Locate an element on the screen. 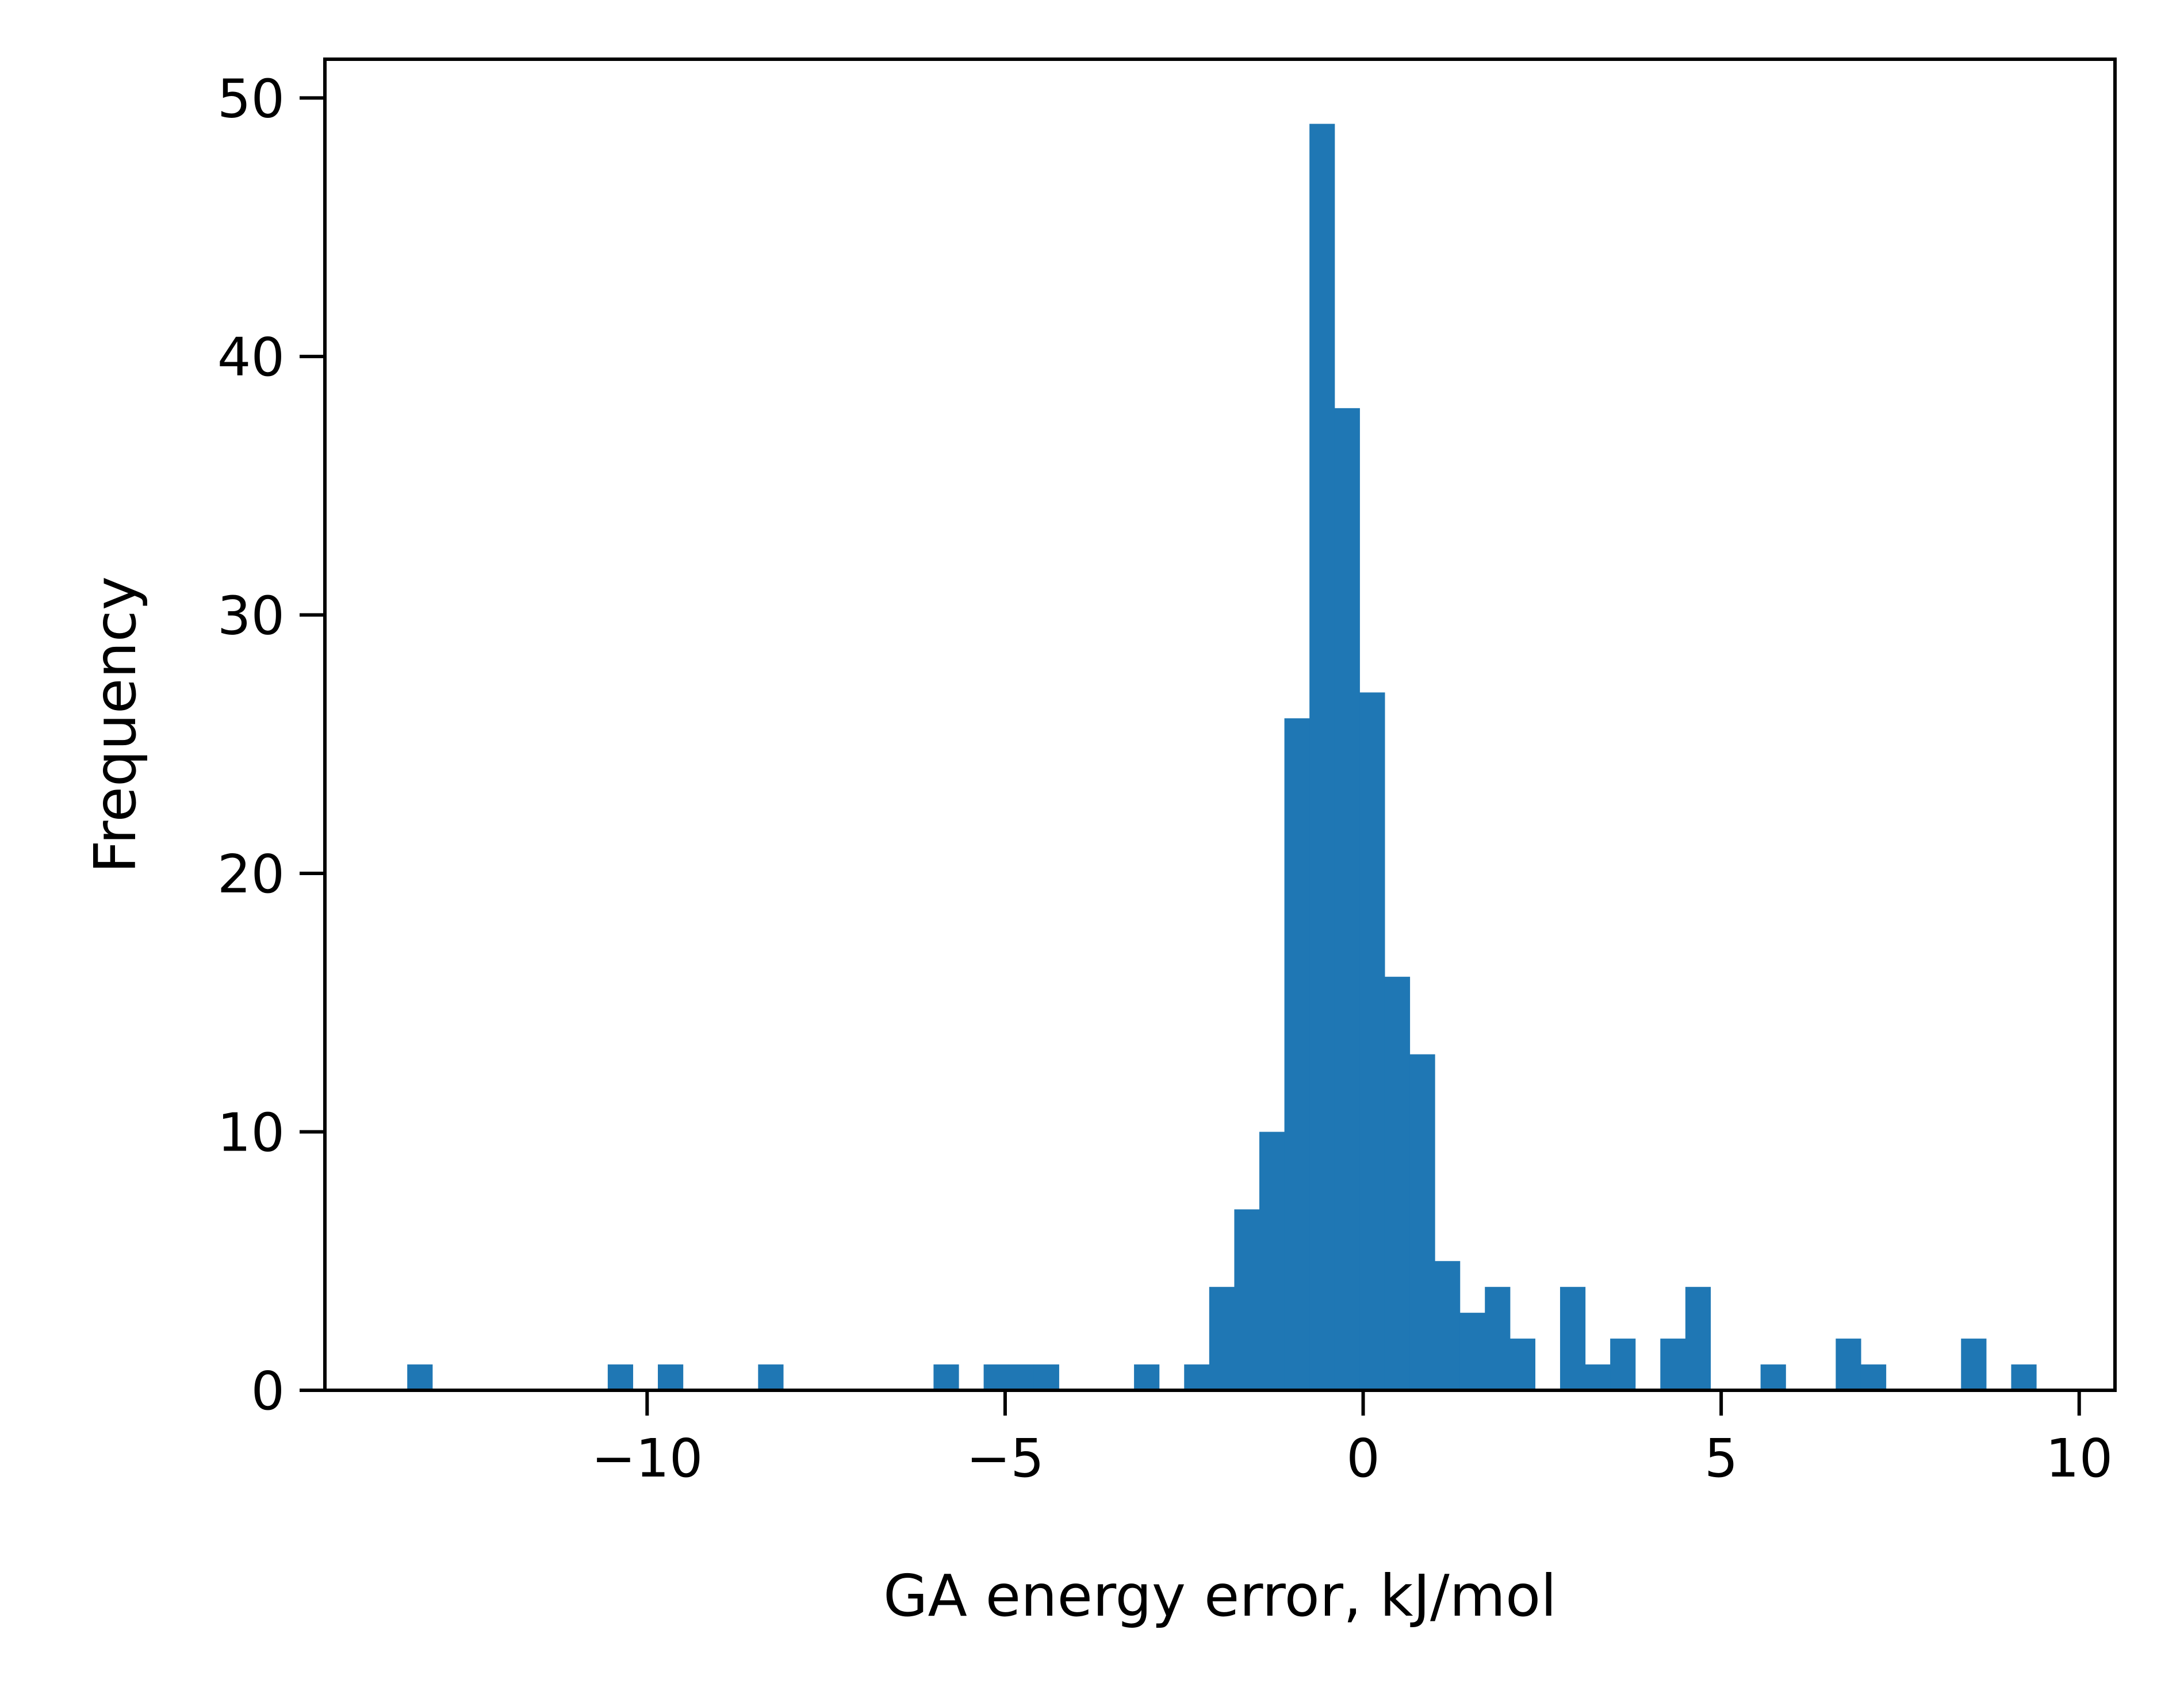 The image size is (2184, 1691). y-tick-label-3: 30 is located at coordinates (251, 615).